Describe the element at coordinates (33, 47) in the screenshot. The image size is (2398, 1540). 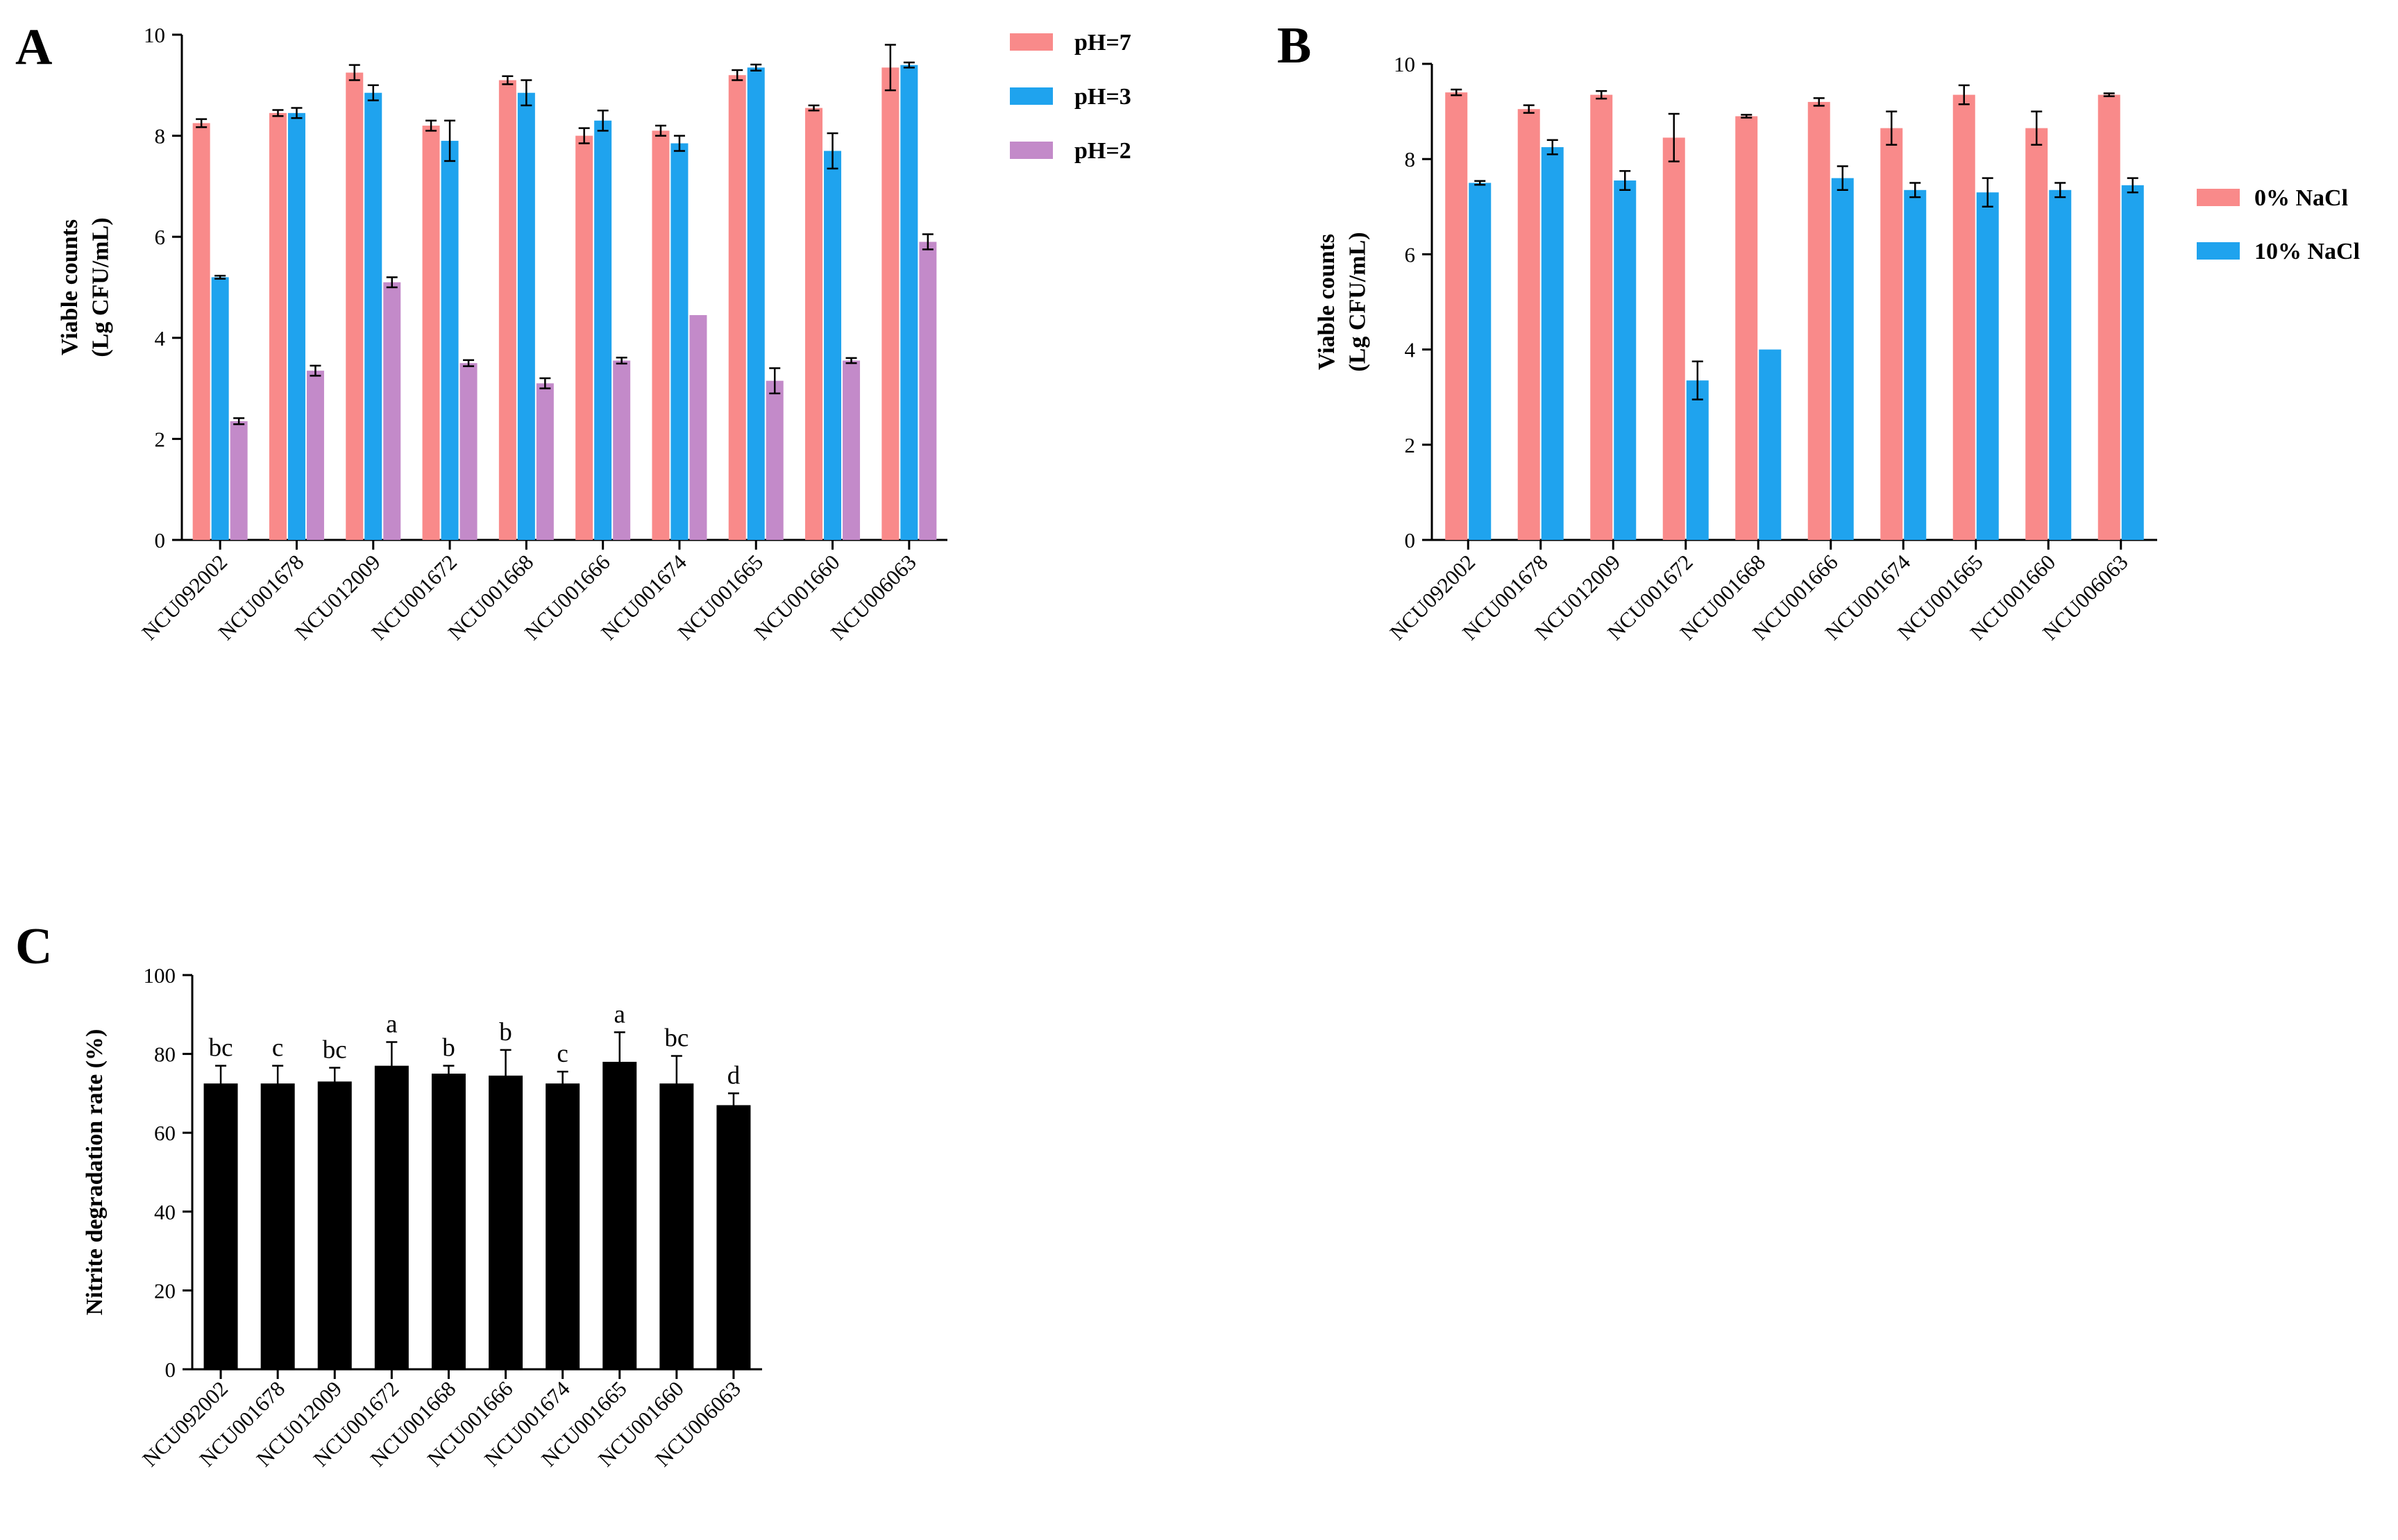
I see `panel-label-a: A` at that location.